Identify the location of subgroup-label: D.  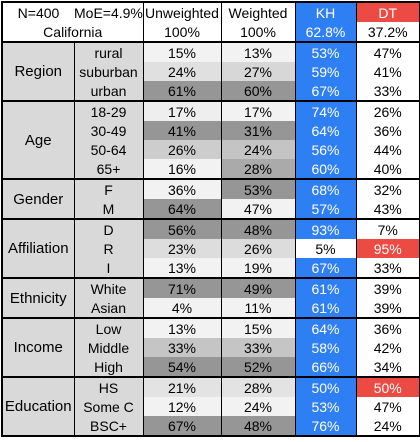
(109, 228).